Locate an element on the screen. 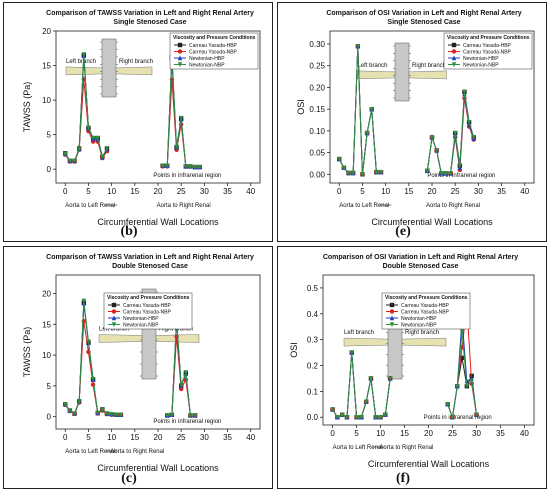 The width and height of the screenshot is (550, 491). y-tick-label: 0.0 is located at coordinates (313, 417).